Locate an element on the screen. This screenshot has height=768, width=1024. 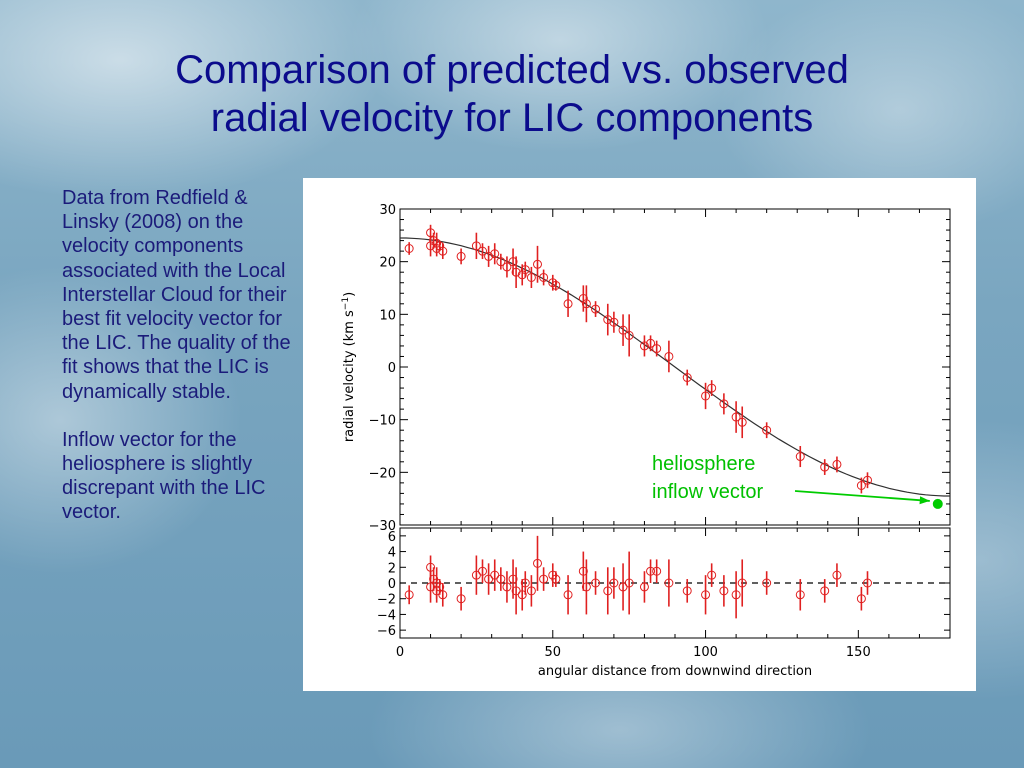
top-ytick-label: −10 is located at coordinates (382, 421).